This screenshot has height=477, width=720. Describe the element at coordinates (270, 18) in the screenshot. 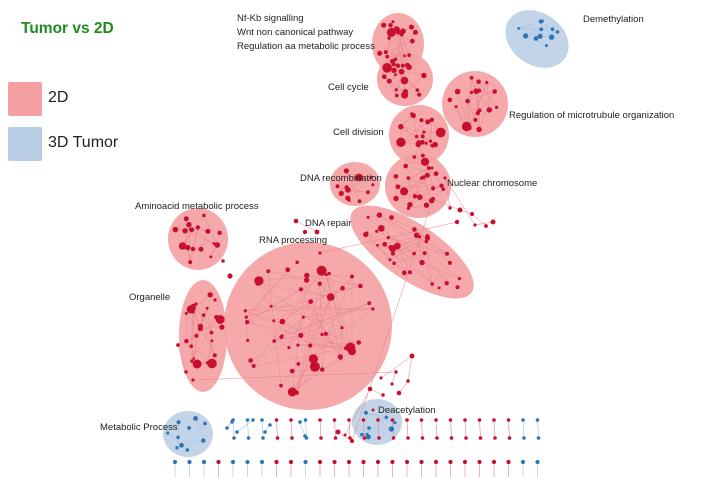

I see `label-nfkb-signalling: Nf-Kb signalling` at that location.